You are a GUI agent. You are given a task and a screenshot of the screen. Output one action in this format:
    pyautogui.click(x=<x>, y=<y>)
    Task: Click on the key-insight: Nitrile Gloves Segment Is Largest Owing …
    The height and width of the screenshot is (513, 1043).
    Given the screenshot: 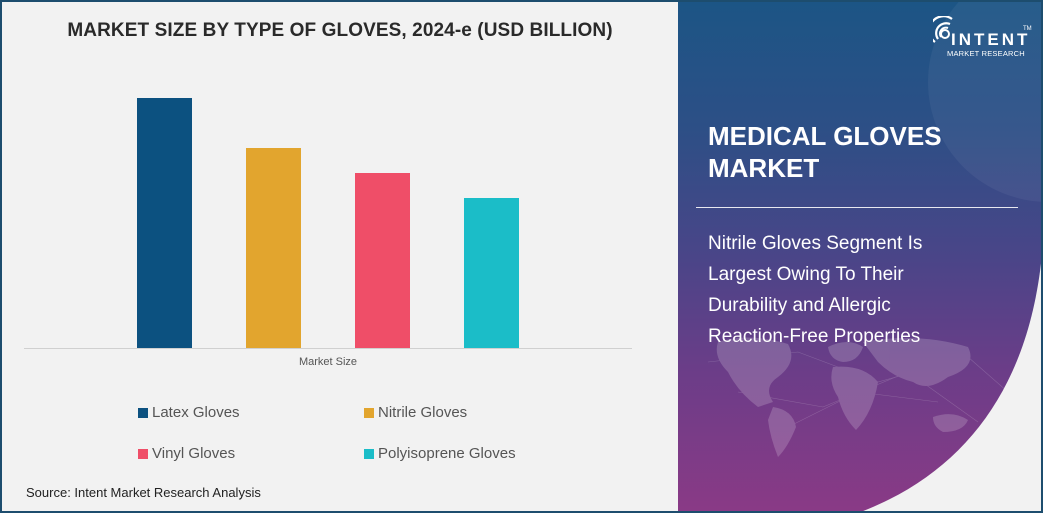 What is the action you would take?
    pyautogui.click(x=858, y=290)
    